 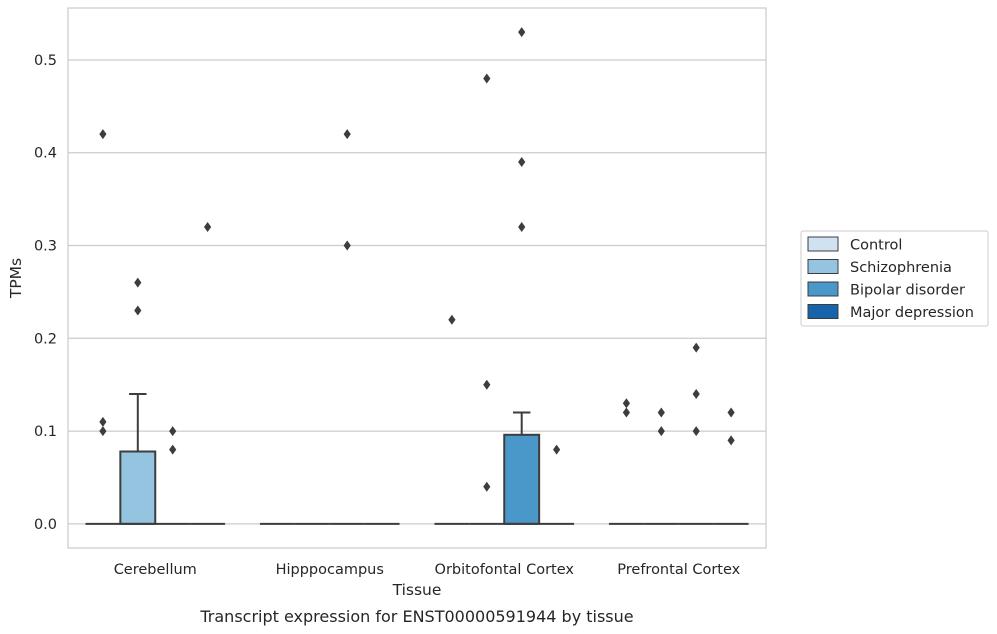 What do you see at coordinates (417, 590) in the screenshot?
I see `x-axis-label: Tissue` at bounding box center [417, 590].